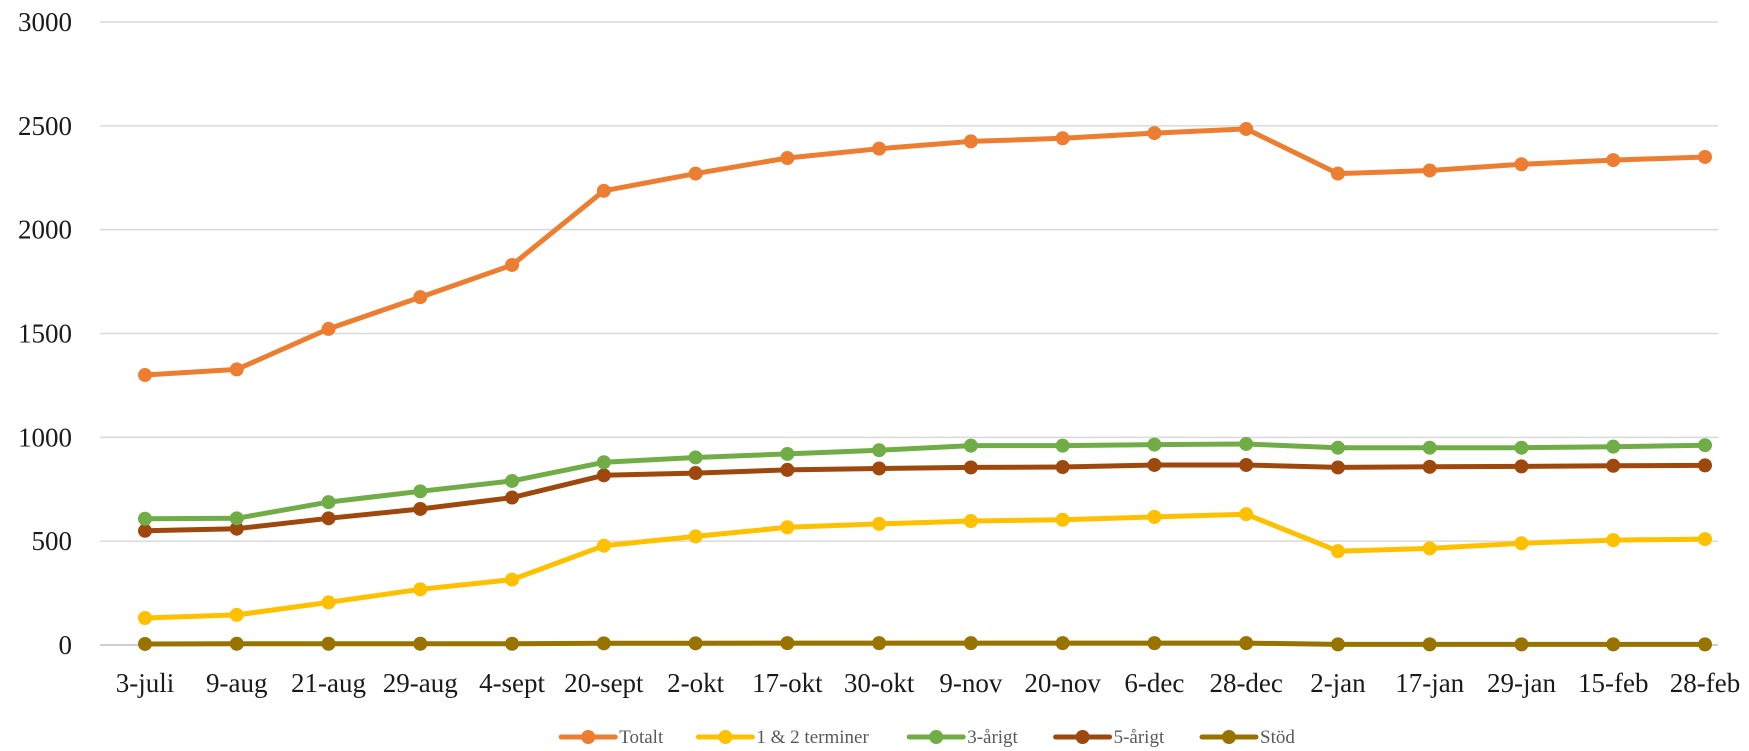 Image resolution: width=1749 pixels, height=751 pixels. Describe the element at coordinates (1139, 737) in the screenshot. I see `legend-label: 5-årigt` at that location.